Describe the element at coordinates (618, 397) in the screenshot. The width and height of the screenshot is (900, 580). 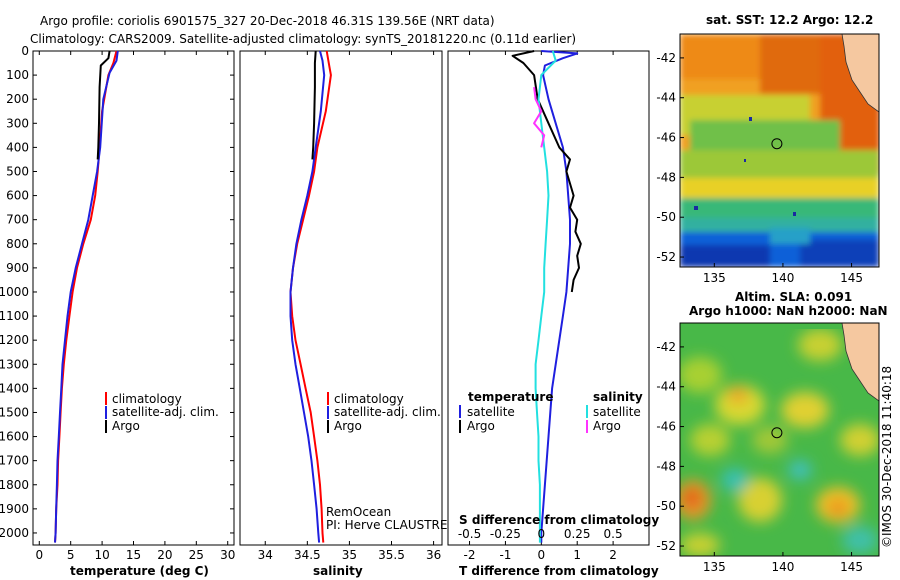
I see `legend-salinity-header: salinity` at that location.